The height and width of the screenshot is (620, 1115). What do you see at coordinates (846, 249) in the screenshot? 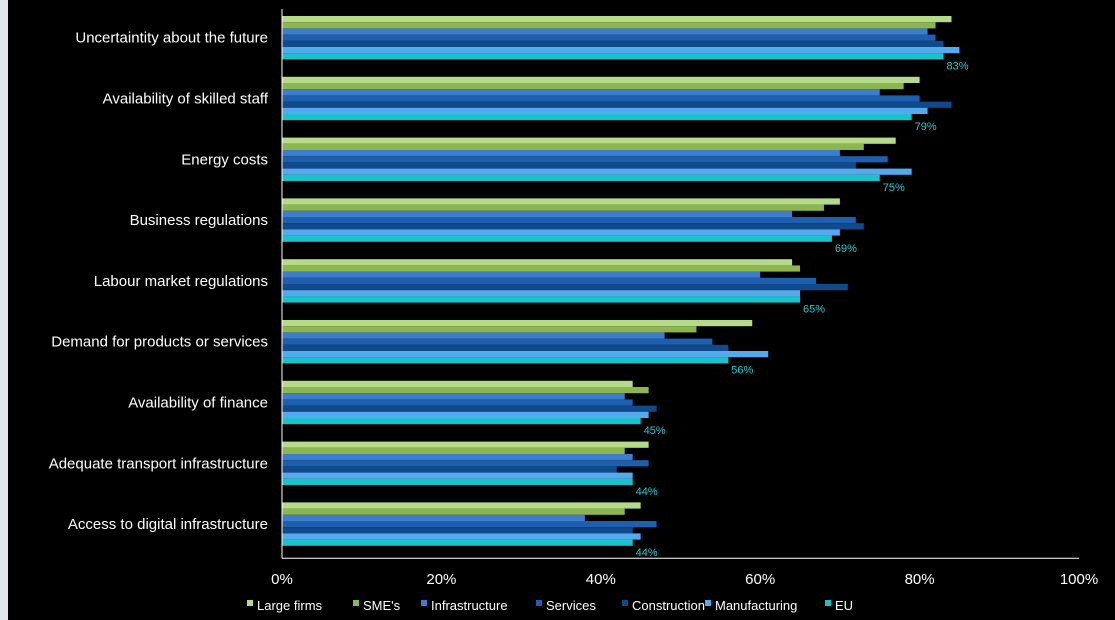
I see `data-label: 69%` at bounding box center [846, 249].